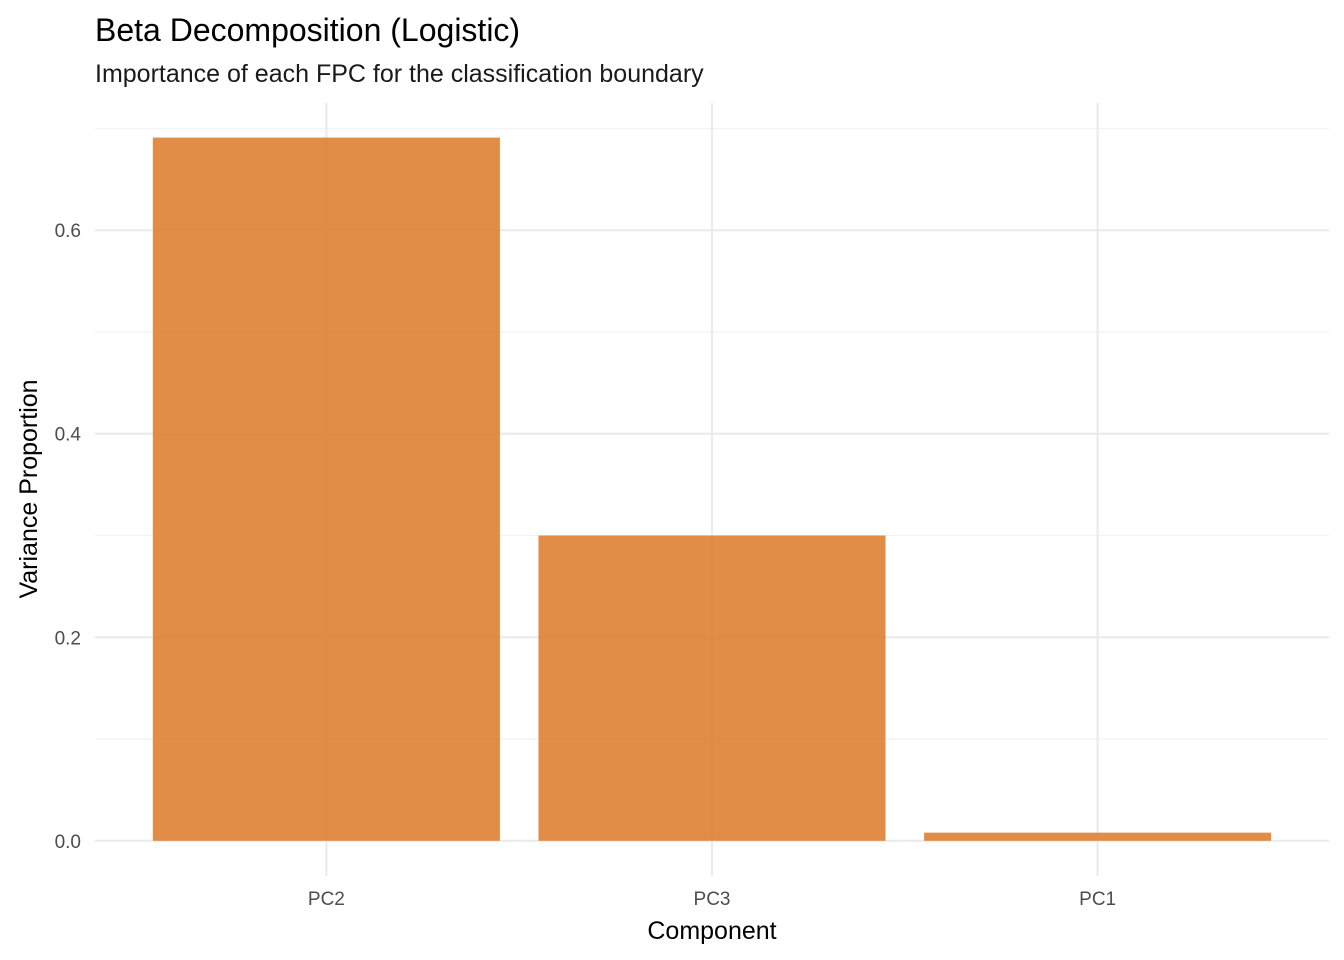  I want to click on bar-pc1, so click(1098, 836).